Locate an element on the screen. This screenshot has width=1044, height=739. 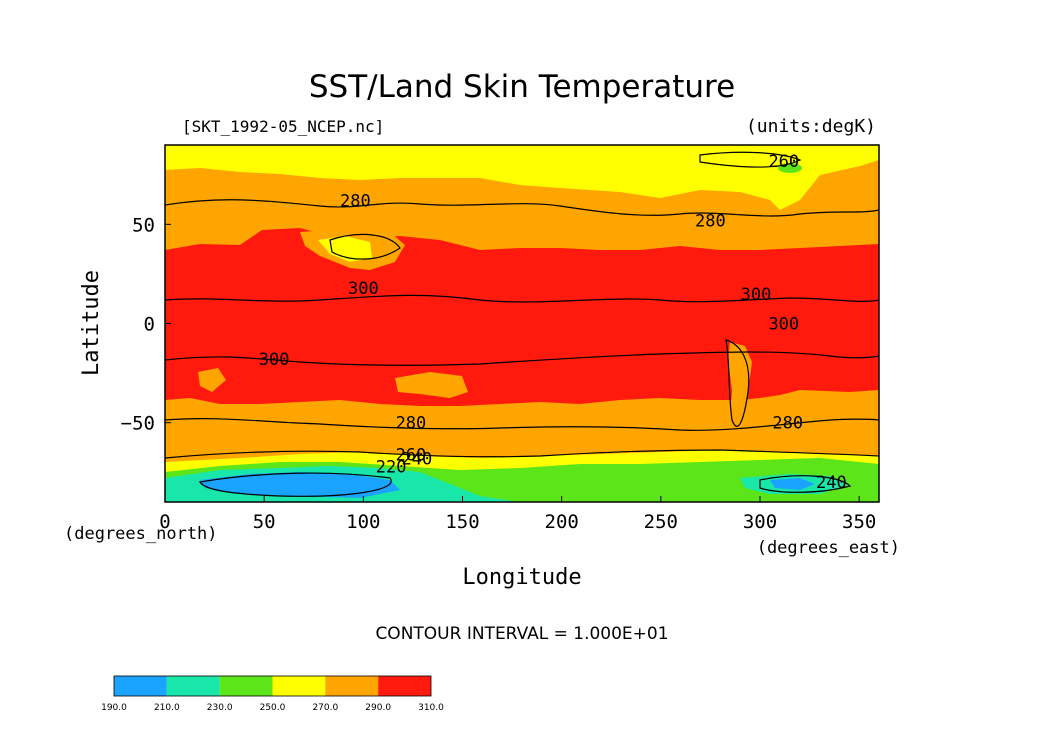
x-tick-label: 250 is located at coordinates (661, 522).